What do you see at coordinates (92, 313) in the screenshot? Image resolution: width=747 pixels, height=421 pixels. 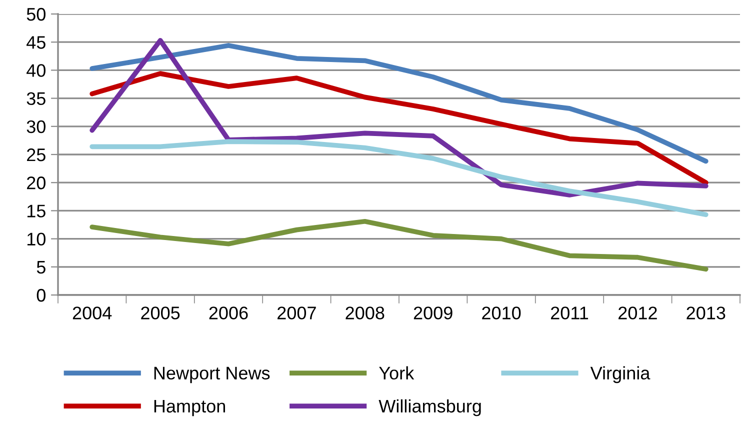 I see `x-tick-label: 2004` at bounding box center [92, 313].